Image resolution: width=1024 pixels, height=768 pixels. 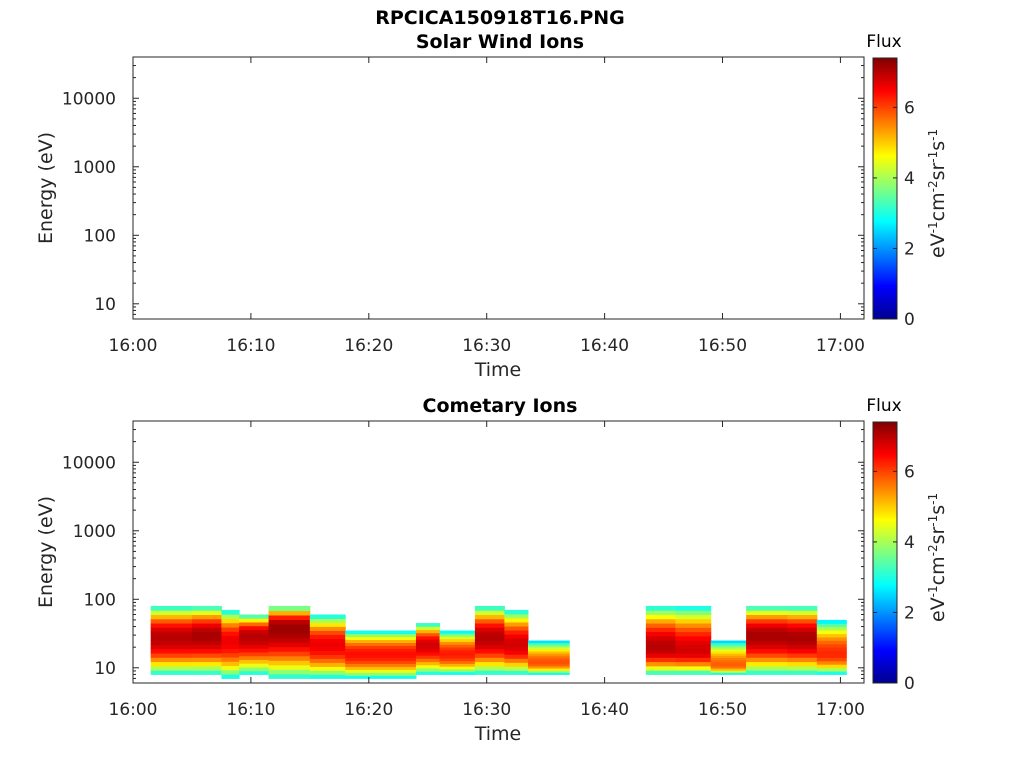 I want to click on colorbar-tick-label: 0, so click(x=909, y=684).